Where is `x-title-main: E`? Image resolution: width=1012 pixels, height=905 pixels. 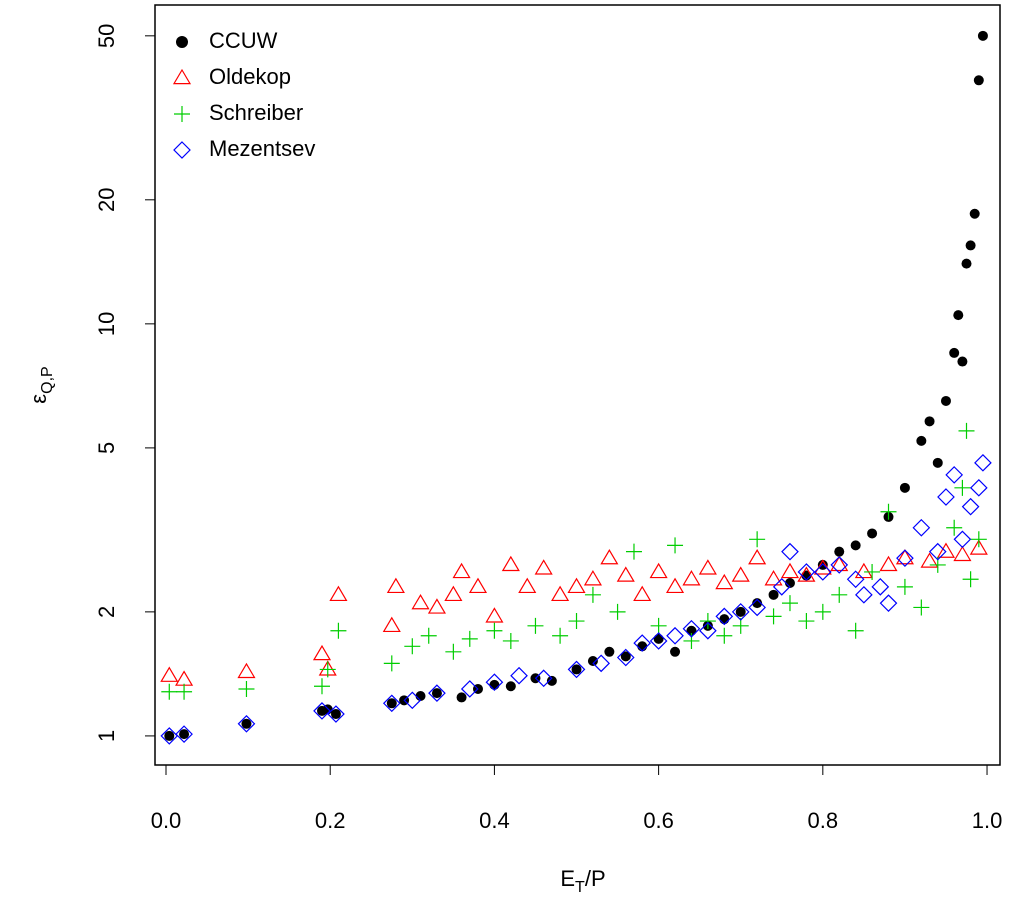
x-title-main: E is located at coordinates (567, 878).